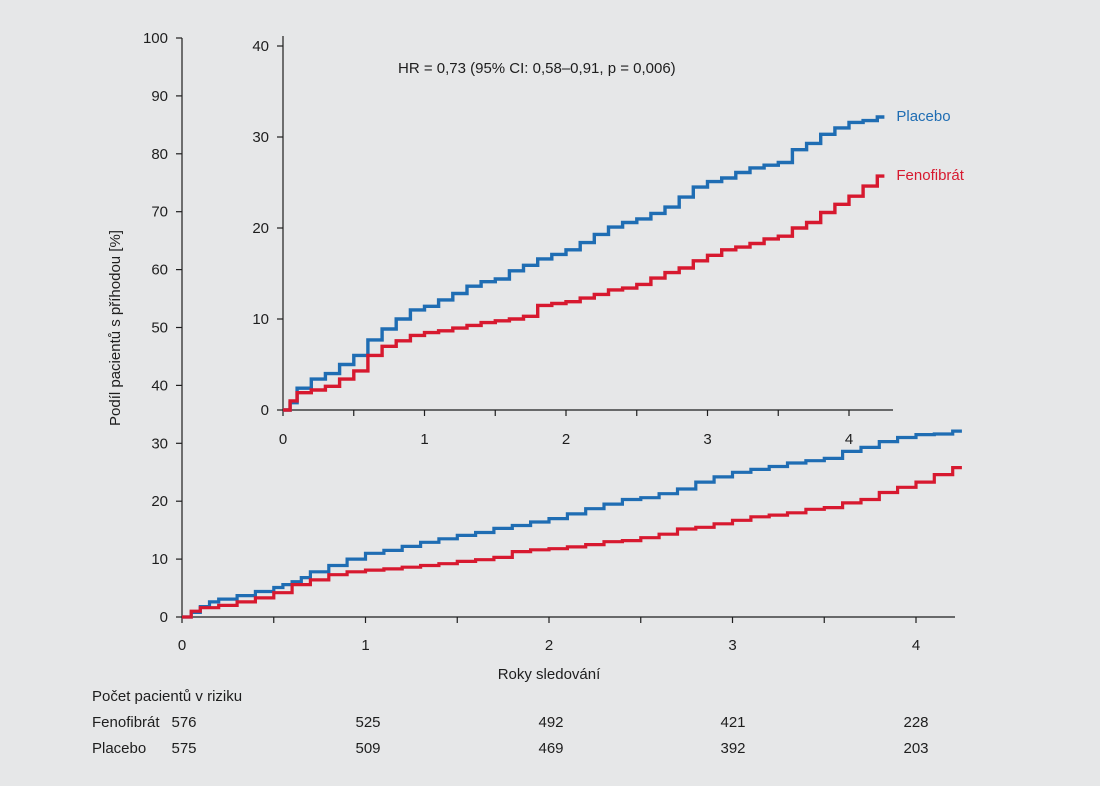 The image size is (1100, 800). I want to click on risk-cell: 469, so click(551, 748).